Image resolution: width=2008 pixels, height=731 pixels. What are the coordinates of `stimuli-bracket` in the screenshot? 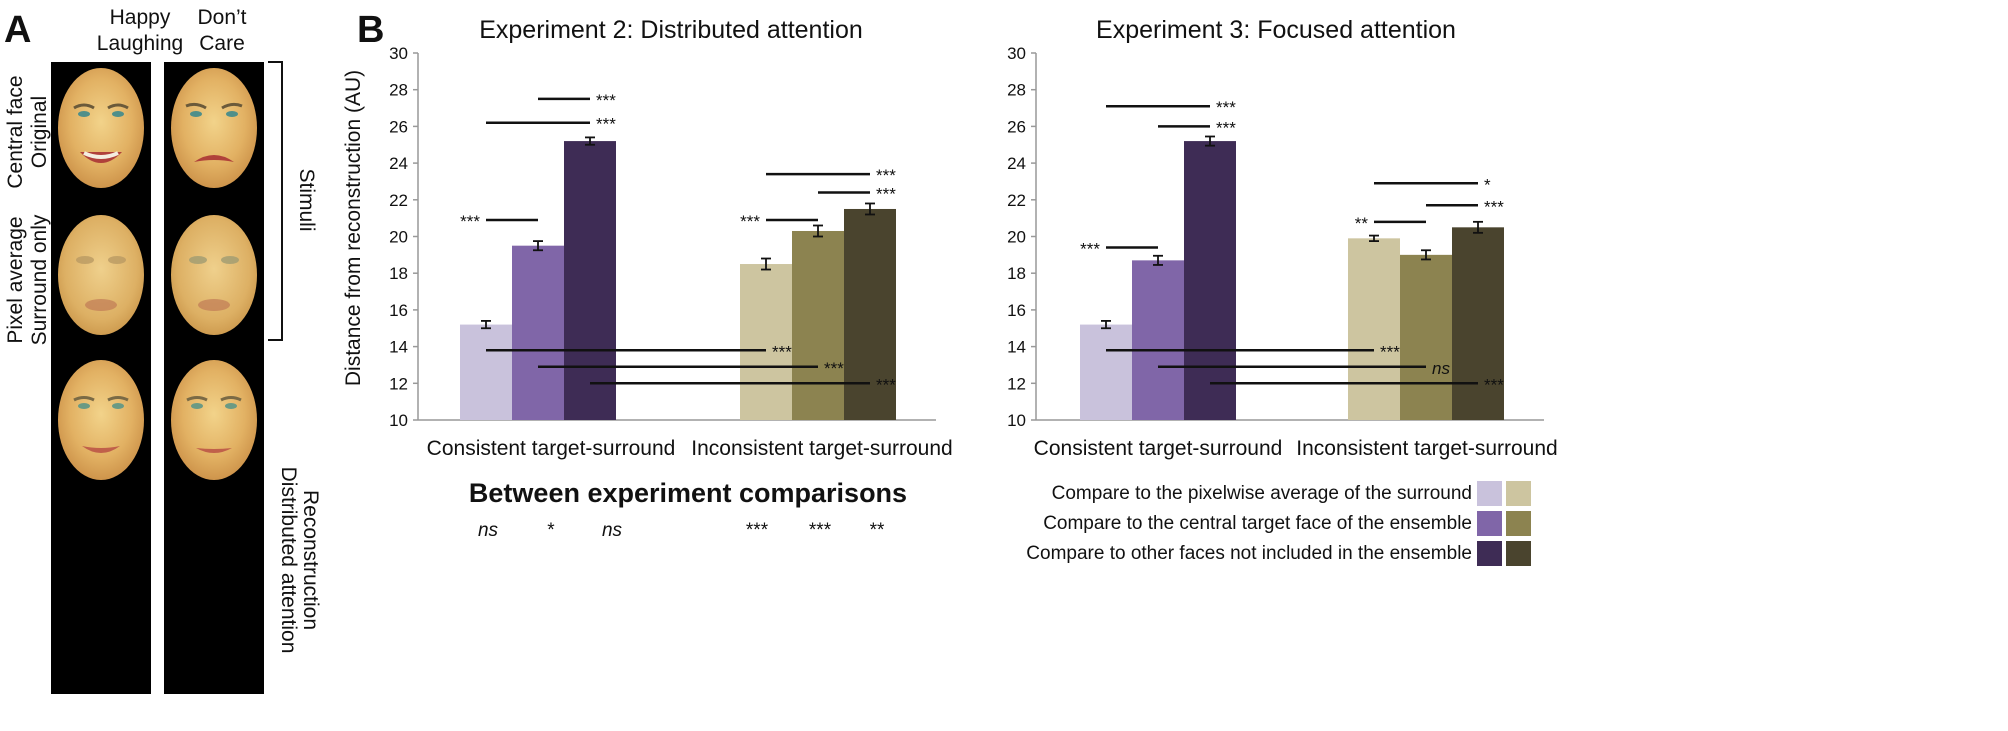 It's located at (275, 201).